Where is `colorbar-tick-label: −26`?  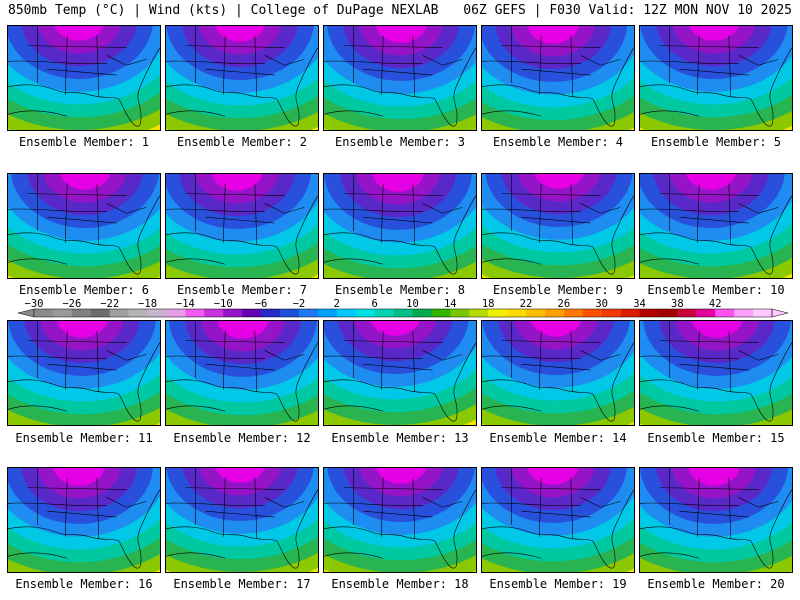 colorbar-tick-label: −26 is located at coordinates (71, 304).